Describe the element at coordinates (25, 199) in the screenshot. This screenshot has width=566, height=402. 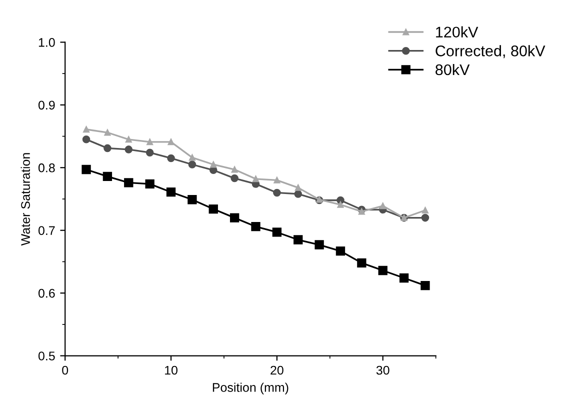
I see `y-axis-title: Water Saturation` at that location.